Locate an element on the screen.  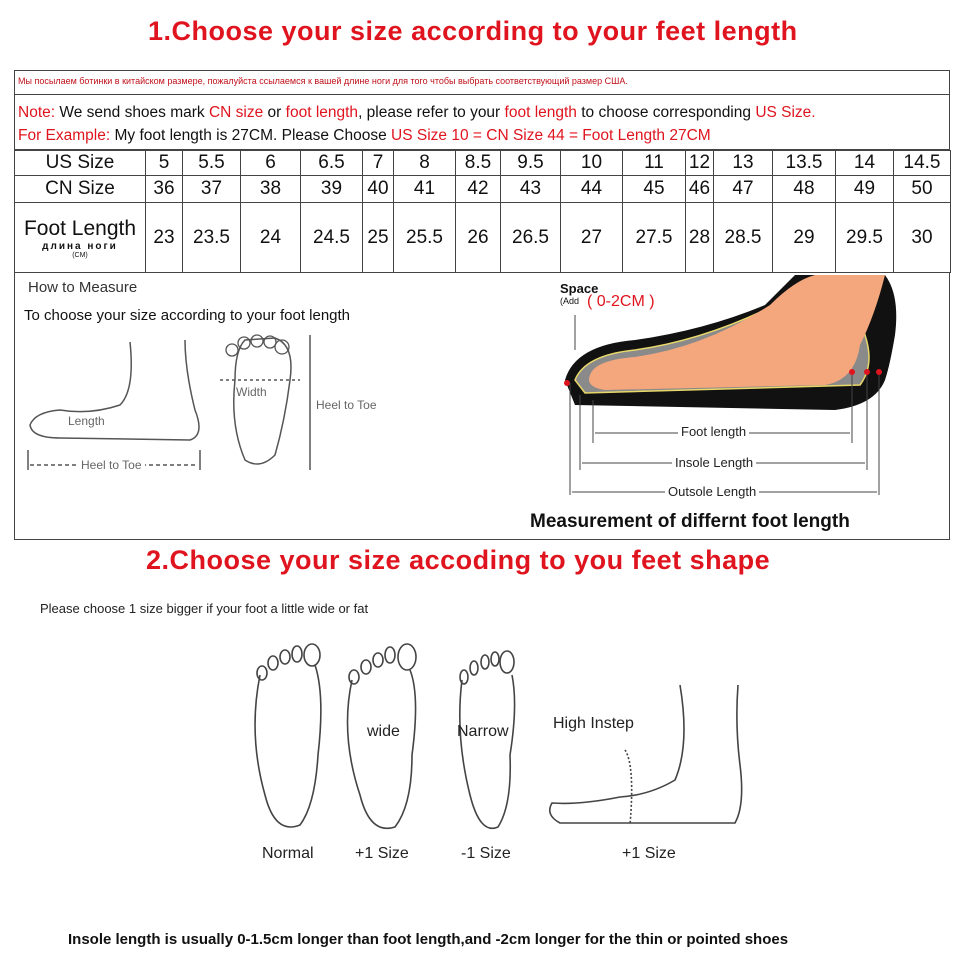
foot-shape is located at coordinates (737, 332).